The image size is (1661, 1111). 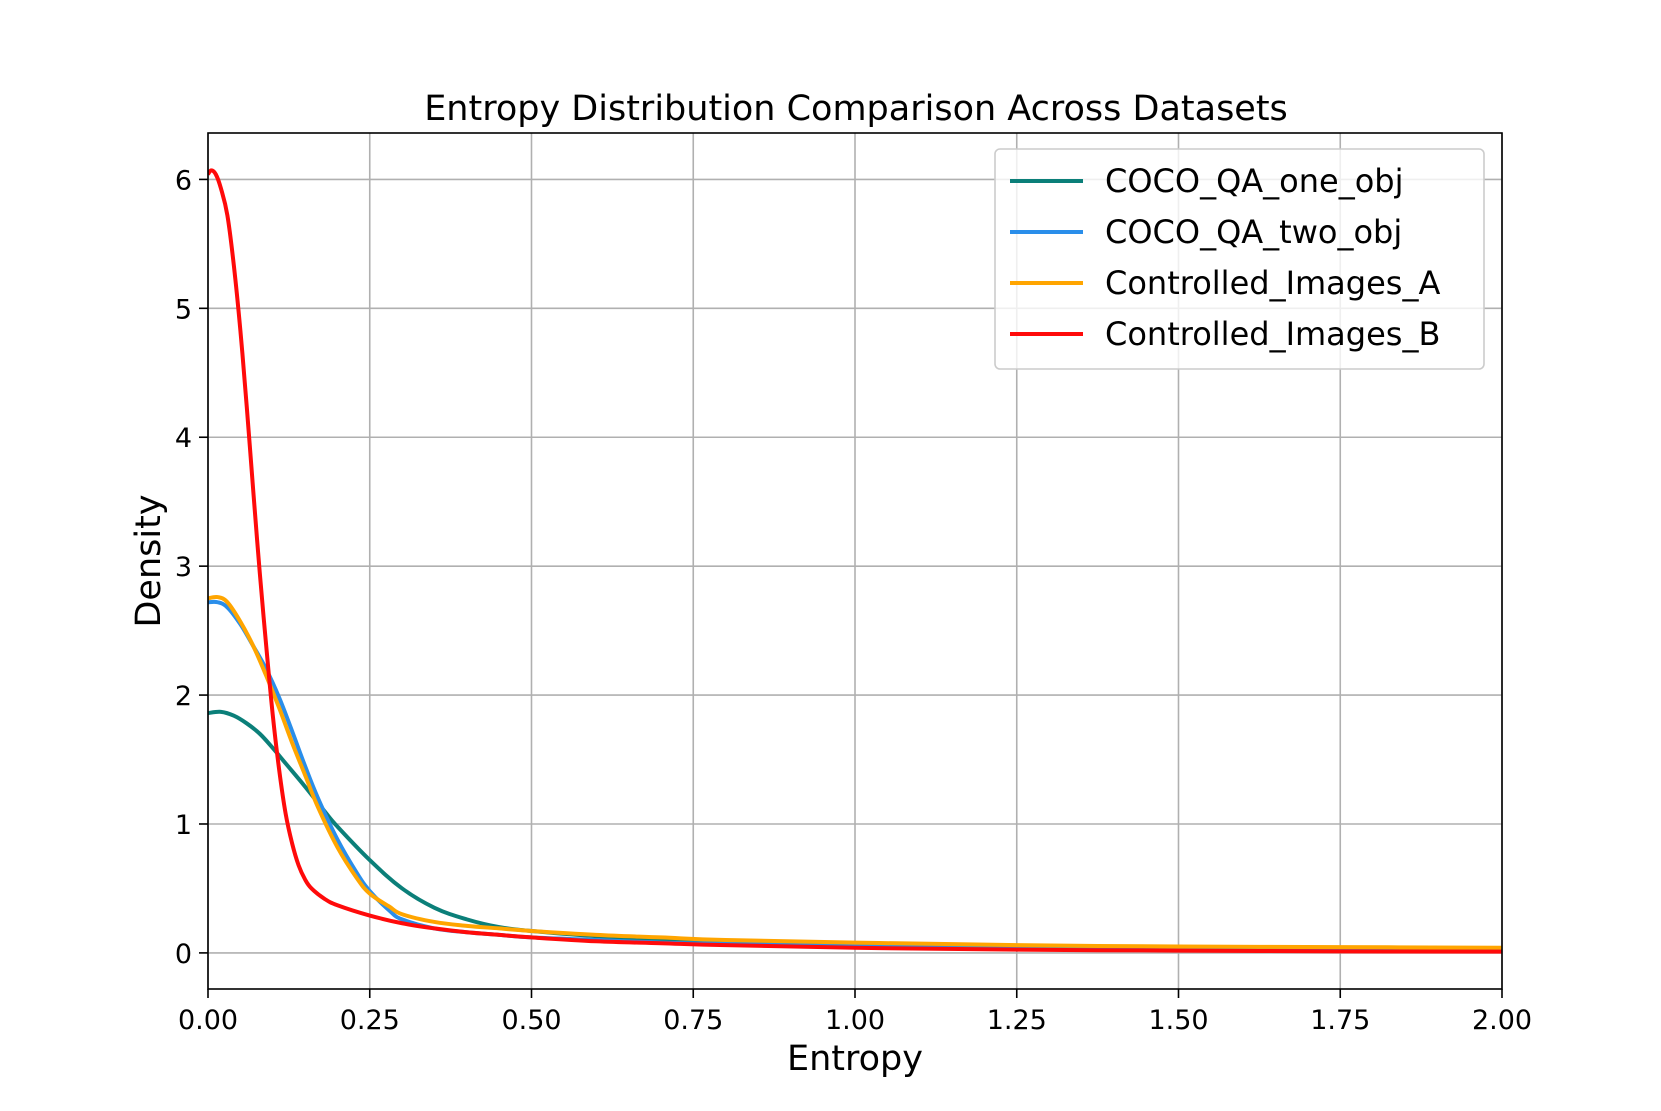 What do you see at coordinates (1253, 232) in the screenshot?
I see `legend-label-coco-qa-two-obj: COCO_QA_two_obj` at bounding box center [1253, 232].